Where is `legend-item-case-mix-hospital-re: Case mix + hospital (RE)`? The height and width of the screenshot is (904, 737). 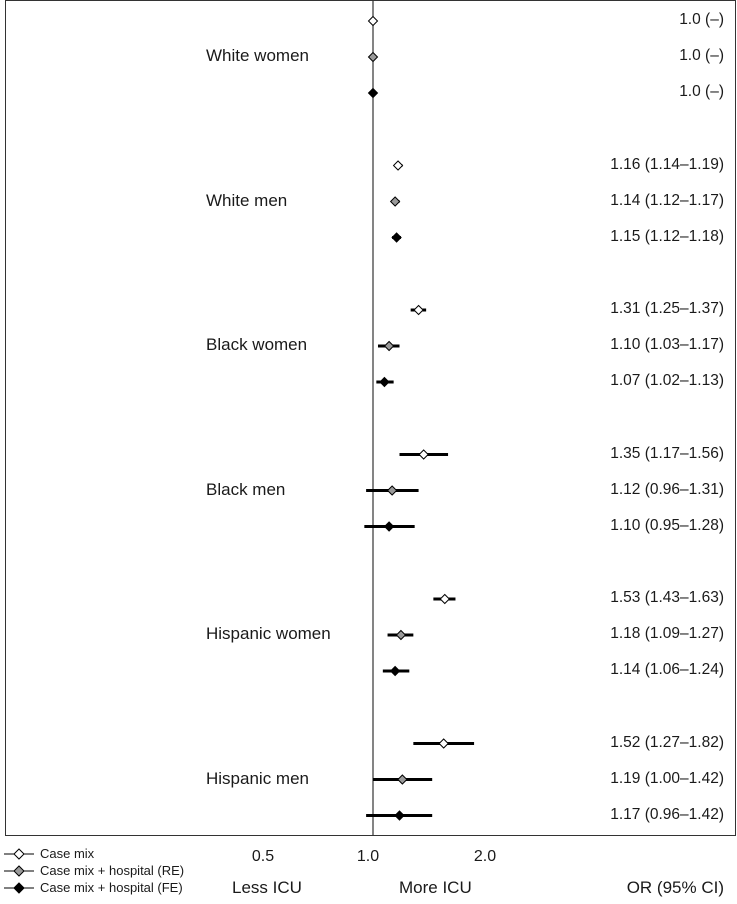
legend-item-case-mix-hospital-re: Case mix + hospital (RE) is located at coordinates (94, 870).